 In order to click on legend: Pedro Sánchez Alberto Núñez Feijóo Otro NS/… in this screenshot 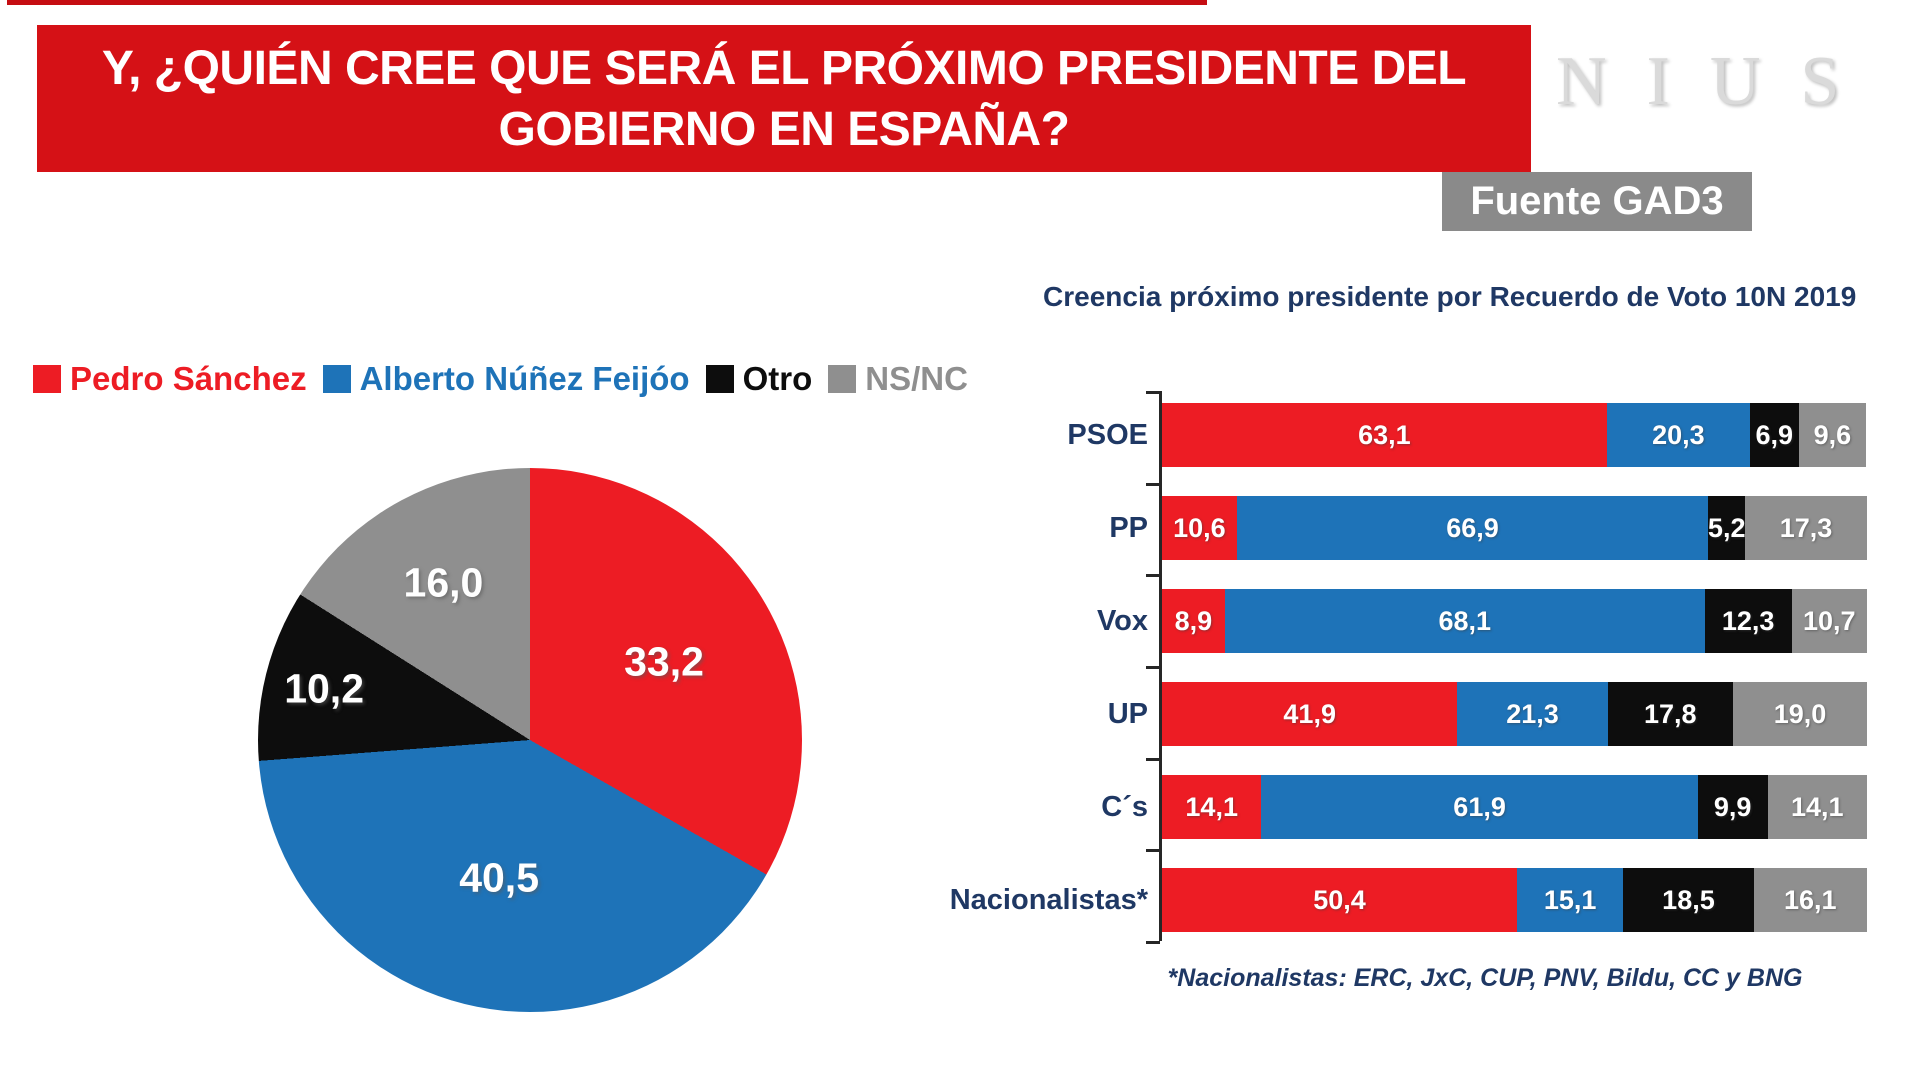, I will do `click(500, 379)`.